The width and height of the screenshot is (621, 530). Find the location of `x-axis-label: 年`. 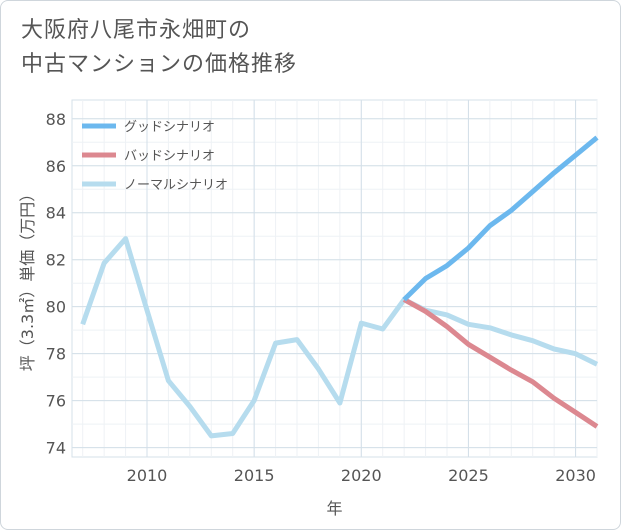

x-axis-label: 年 is located at coordinates (334, 508).